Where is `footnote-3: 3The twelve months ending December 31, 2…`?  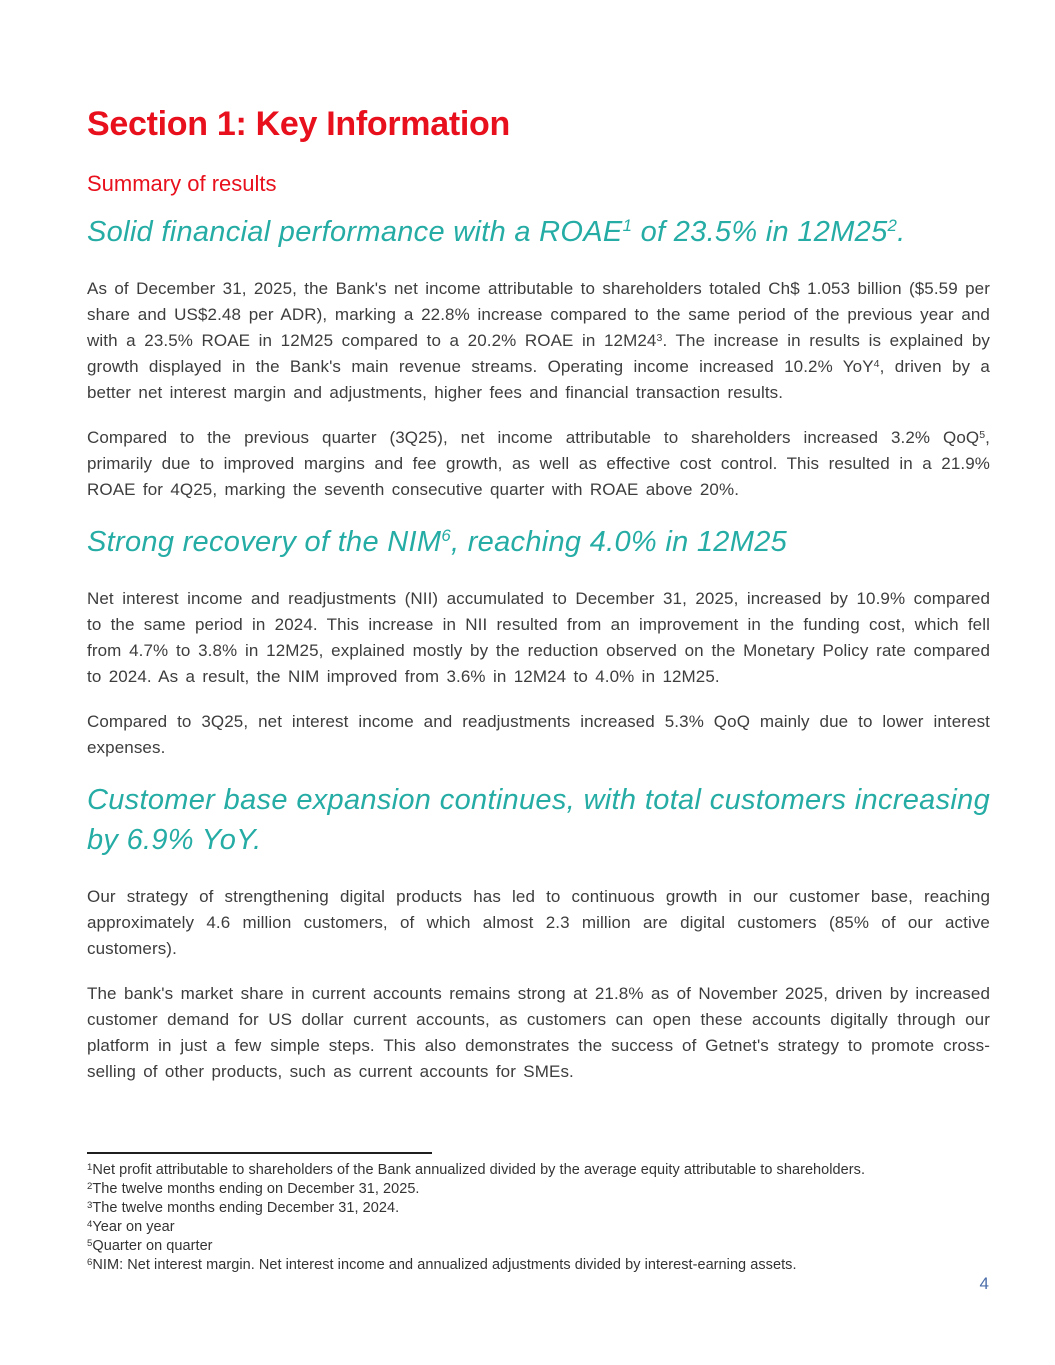
footnote-3: 3The twelve months ending December 31, 2… is located at coordinates (243, 1208).